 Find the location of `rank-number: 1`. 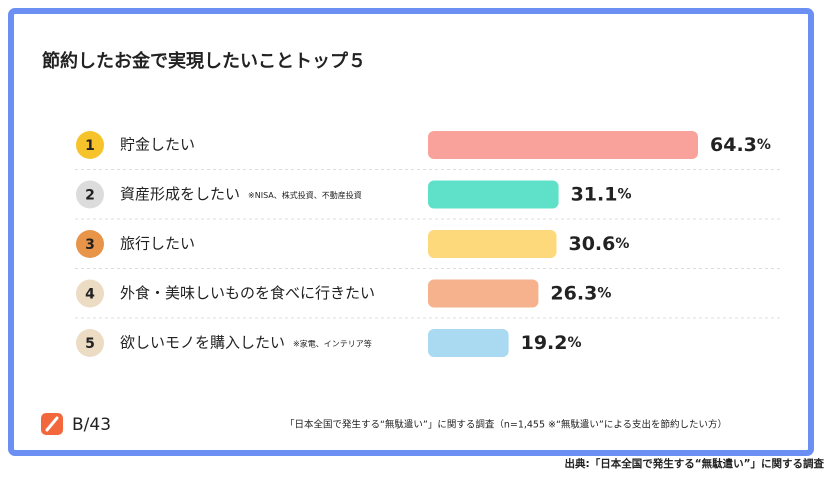

rank-number: 1 is located at coordinates (90, 146).